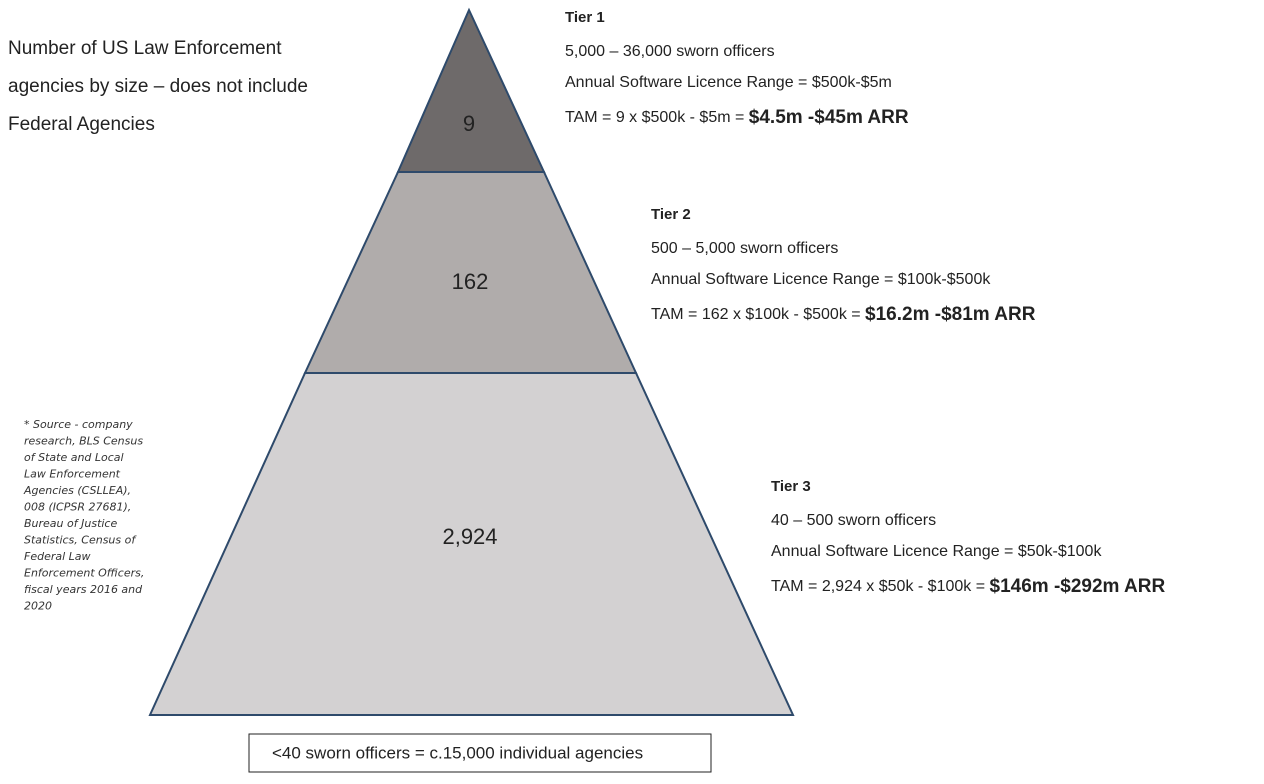 This screenshot has height=784, width=1264. I want to click on tier-name: Tier 2, so click(671, 214).